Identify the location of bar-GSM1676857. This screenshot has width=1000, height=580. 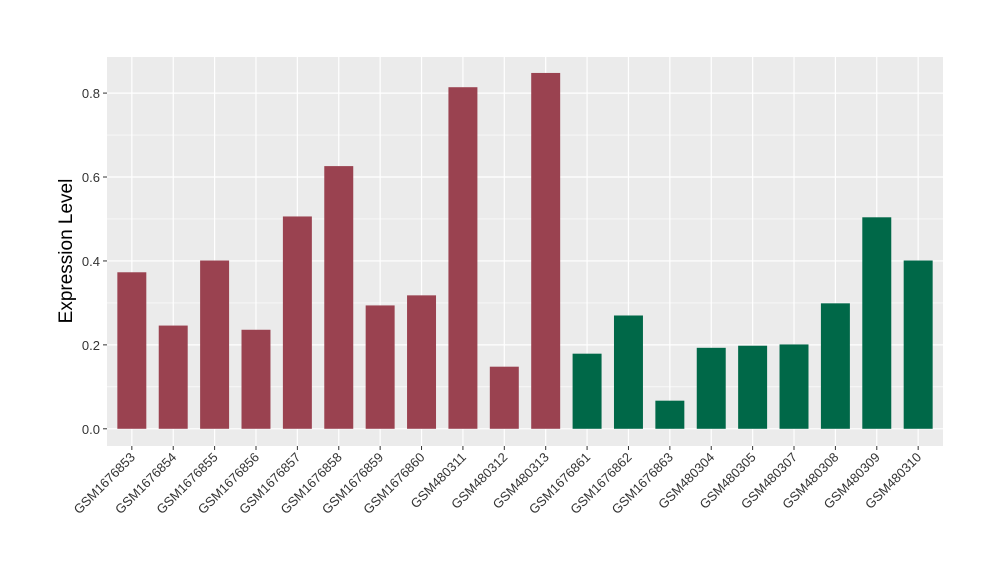
(297, 322).